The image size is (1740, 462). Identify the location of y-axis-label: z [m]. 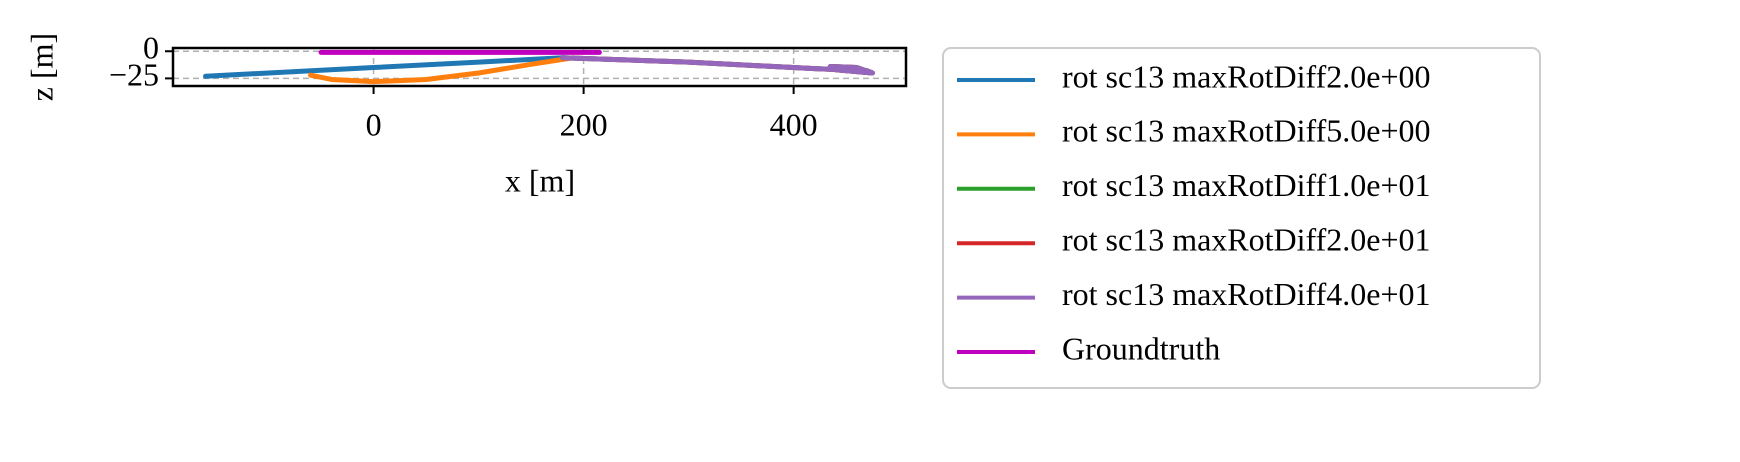
(41, 67).